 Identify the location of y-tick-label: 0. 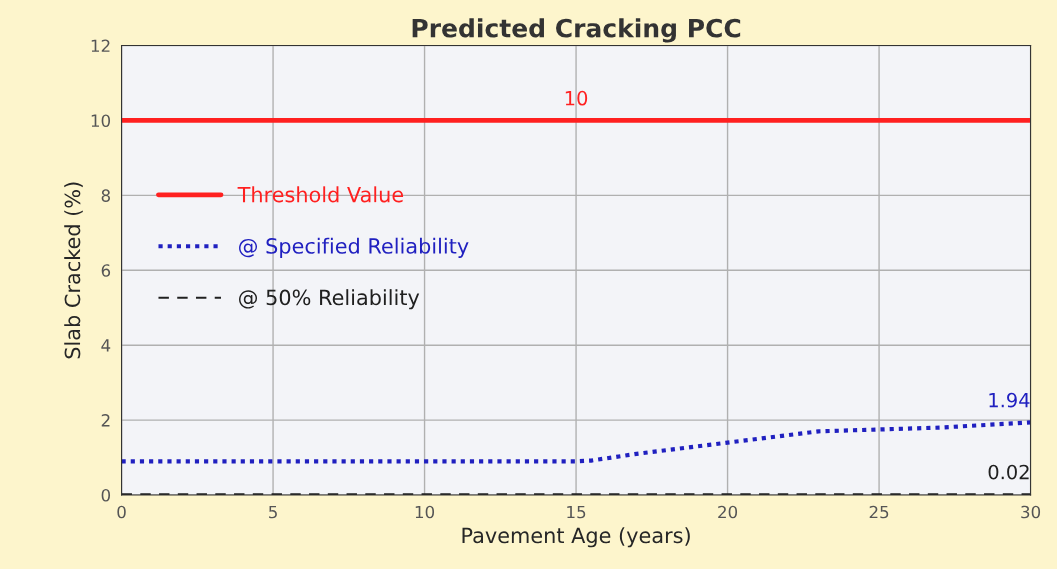
(106, 495).